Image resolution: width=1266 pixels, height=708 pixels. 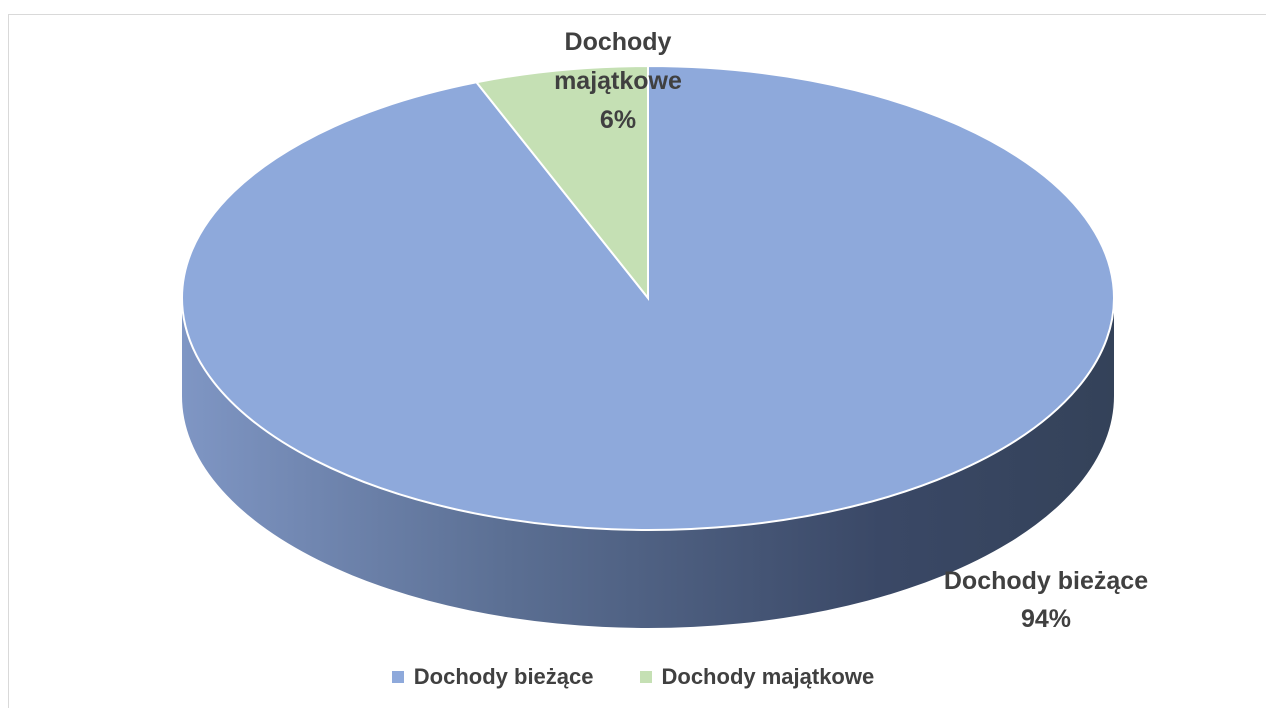 I want to click on data-label-group-1: Dochody bieżące 94%, so click(x=1046, y=600).